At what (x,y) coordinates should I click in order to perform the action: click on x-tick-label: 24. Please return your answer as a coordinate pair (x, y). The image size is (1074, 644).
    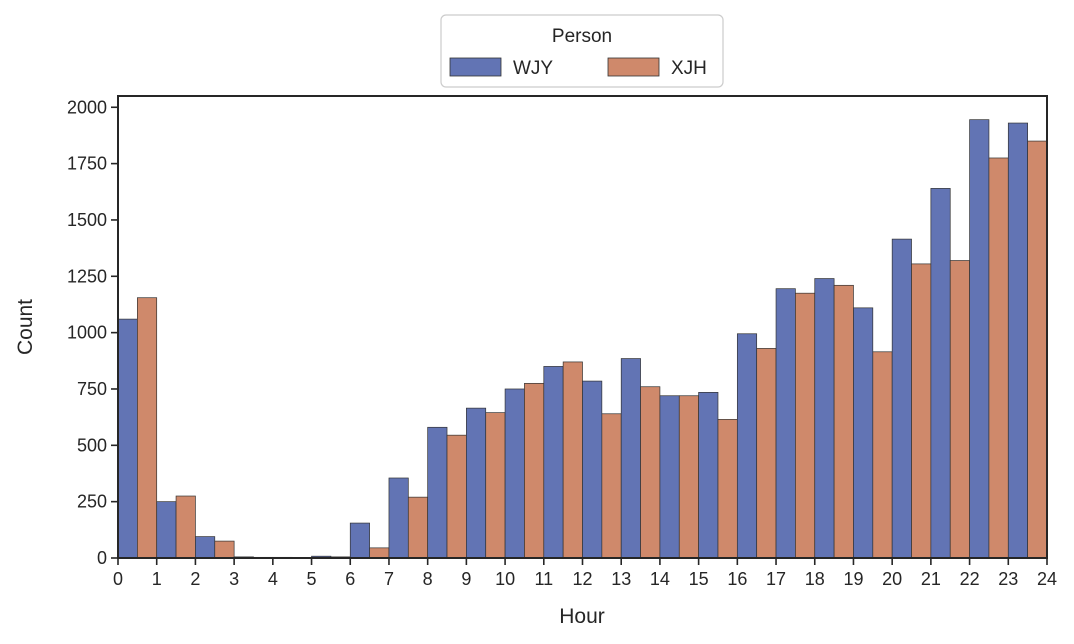
    Looking at the image, I should click on (1047, 579).